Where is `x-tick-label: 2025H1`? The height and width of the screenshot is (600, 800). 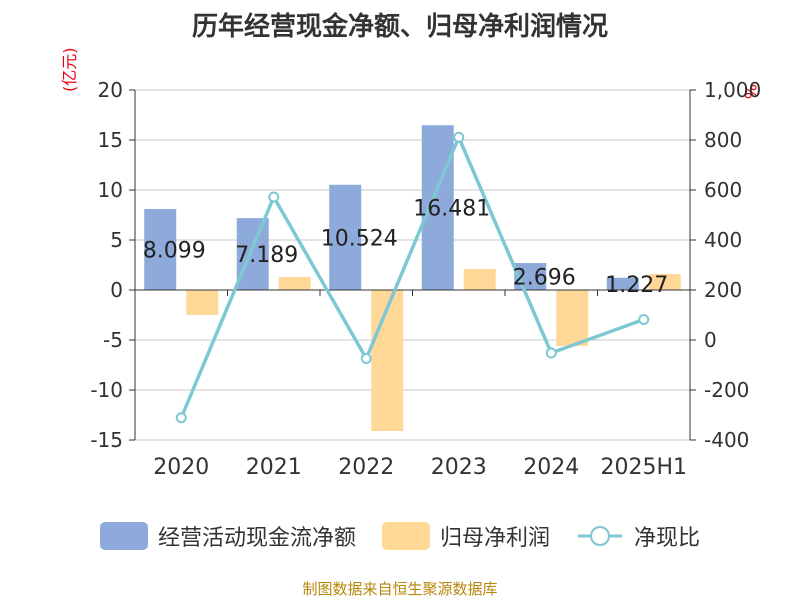 x-tick-label: 2025H1 is located at coordinates (643, 467).